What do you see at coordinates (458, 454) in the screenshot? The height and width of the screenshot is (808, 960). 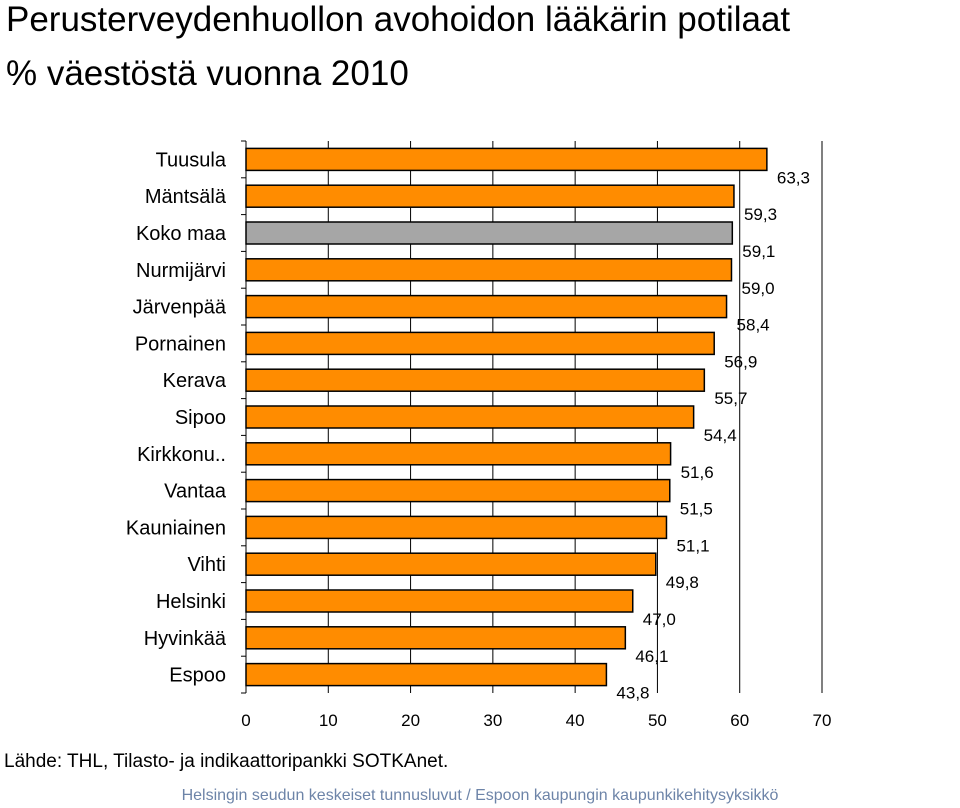 I see `bar-kirkkonu` at bounding box center [458, 454].